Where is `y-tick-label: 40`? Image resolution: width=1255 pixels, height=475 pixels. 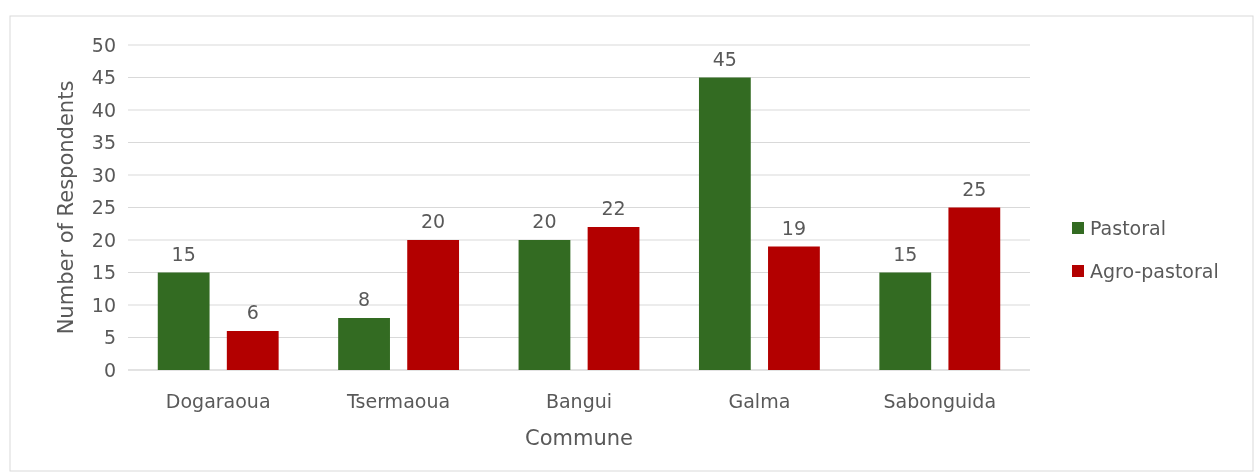
y-tick-label: 40 is located at coordinates (103, 109).